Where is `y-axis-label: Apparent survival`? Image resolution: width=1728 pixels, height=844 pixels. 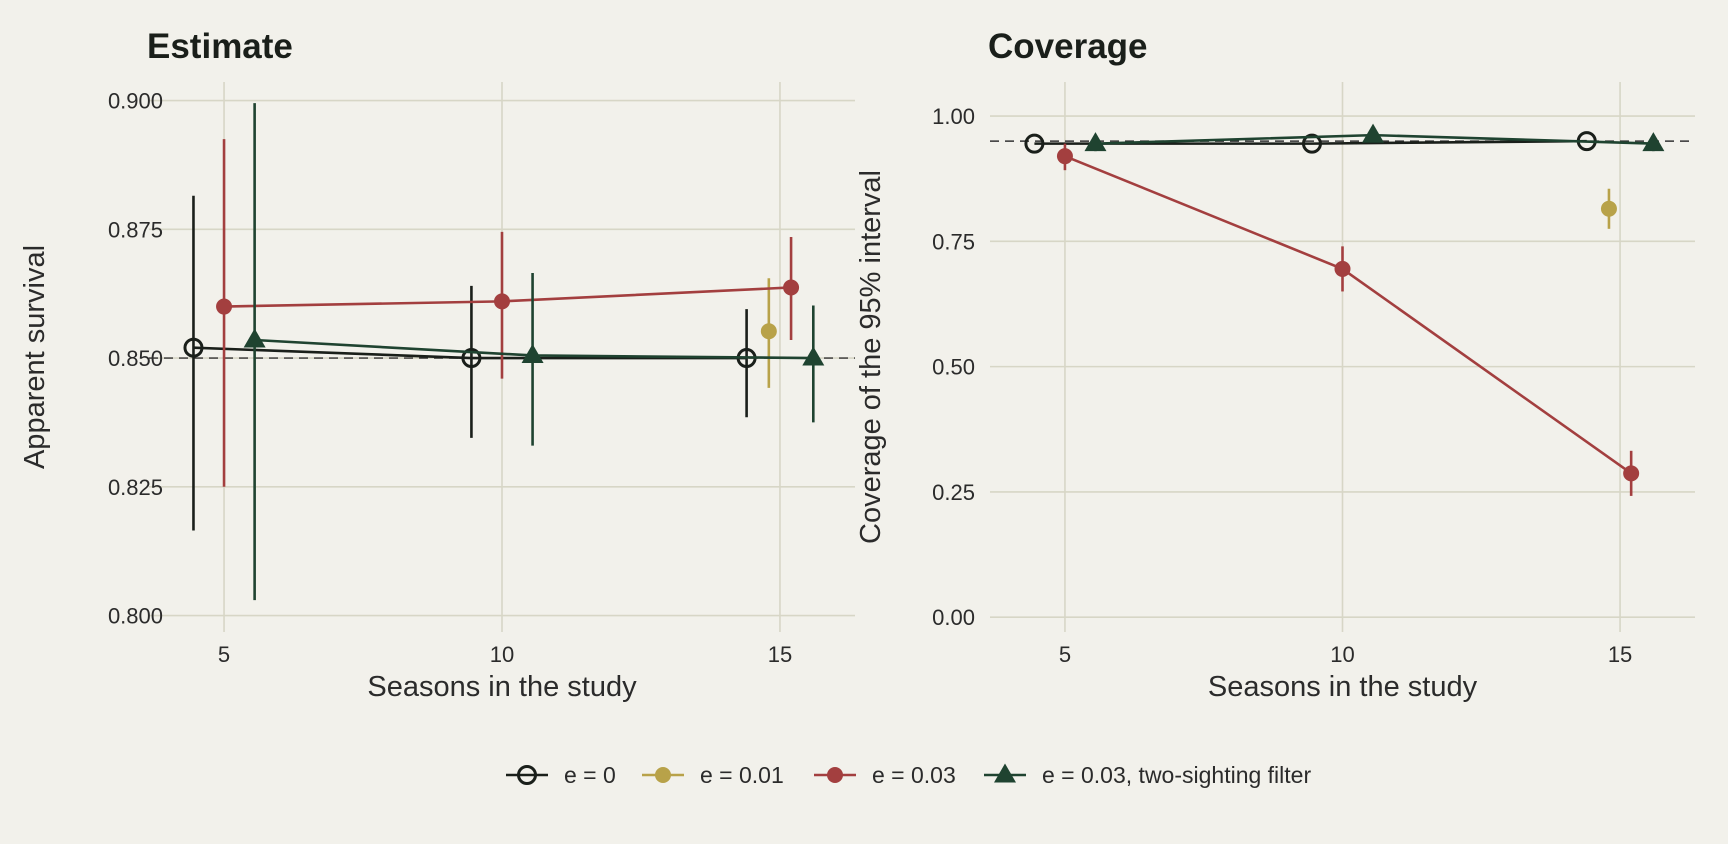 y-axis-label: Apparent survival is located at coordinates (35, 357).